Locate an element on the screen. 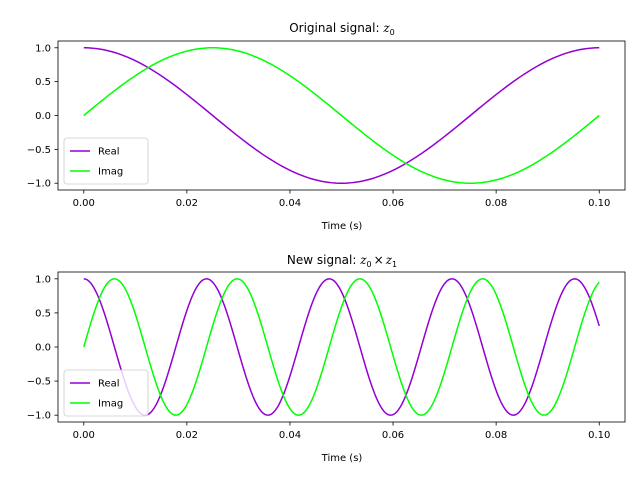 The height and width of the screenshot is (480, 640). chart-title: New signal: z0 × z1 is located at coordinates (342, 261).